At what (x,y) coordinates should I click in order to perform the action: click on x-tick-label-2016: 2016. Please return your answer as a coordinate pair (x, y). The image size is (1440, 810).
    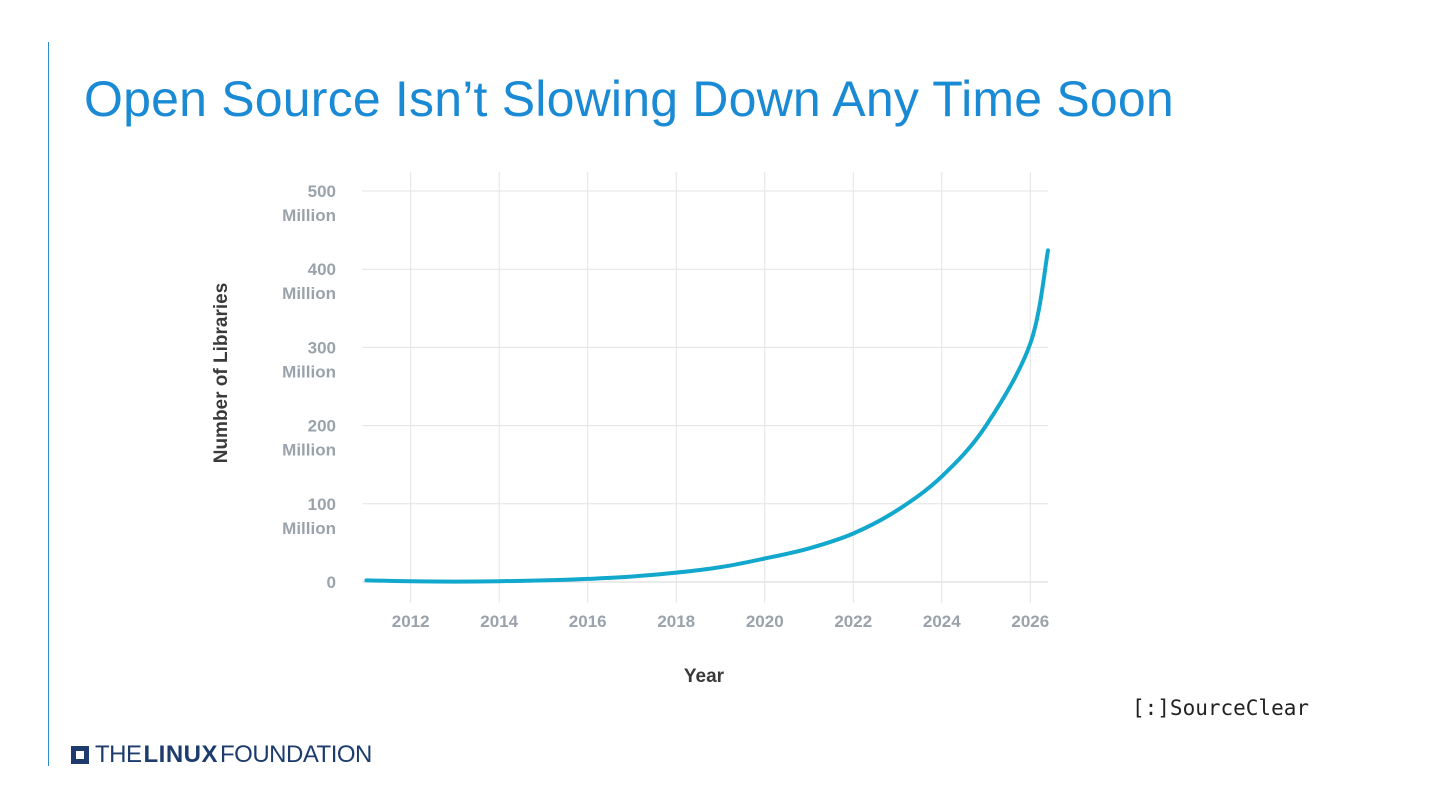
    Looking at the image, I should click on (588, 621).